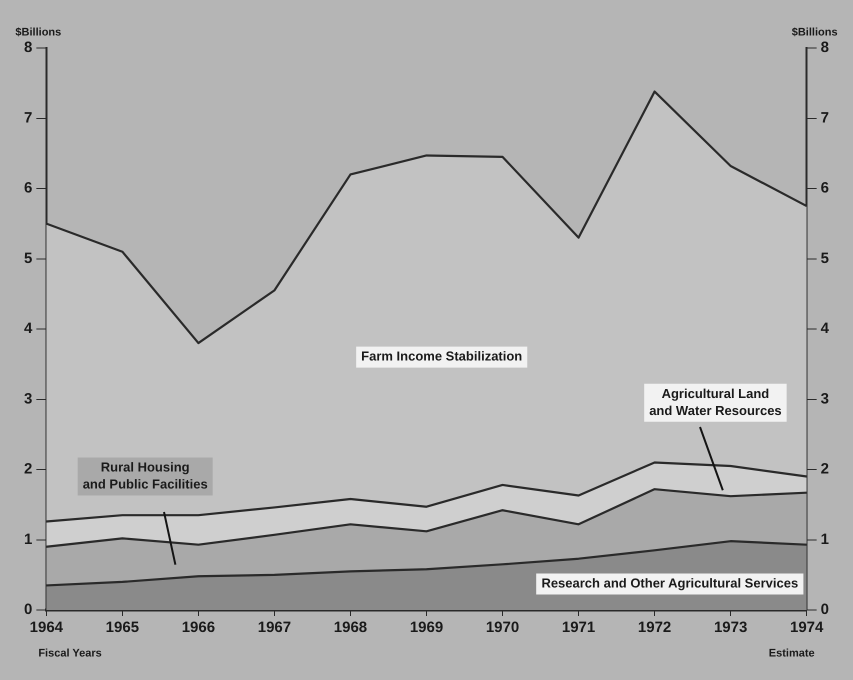 This screenshot has height=680, width=853. Describe the element at coordinates (579, 627) in the screenshot. I see `x-tick-label: 1971` at that location.